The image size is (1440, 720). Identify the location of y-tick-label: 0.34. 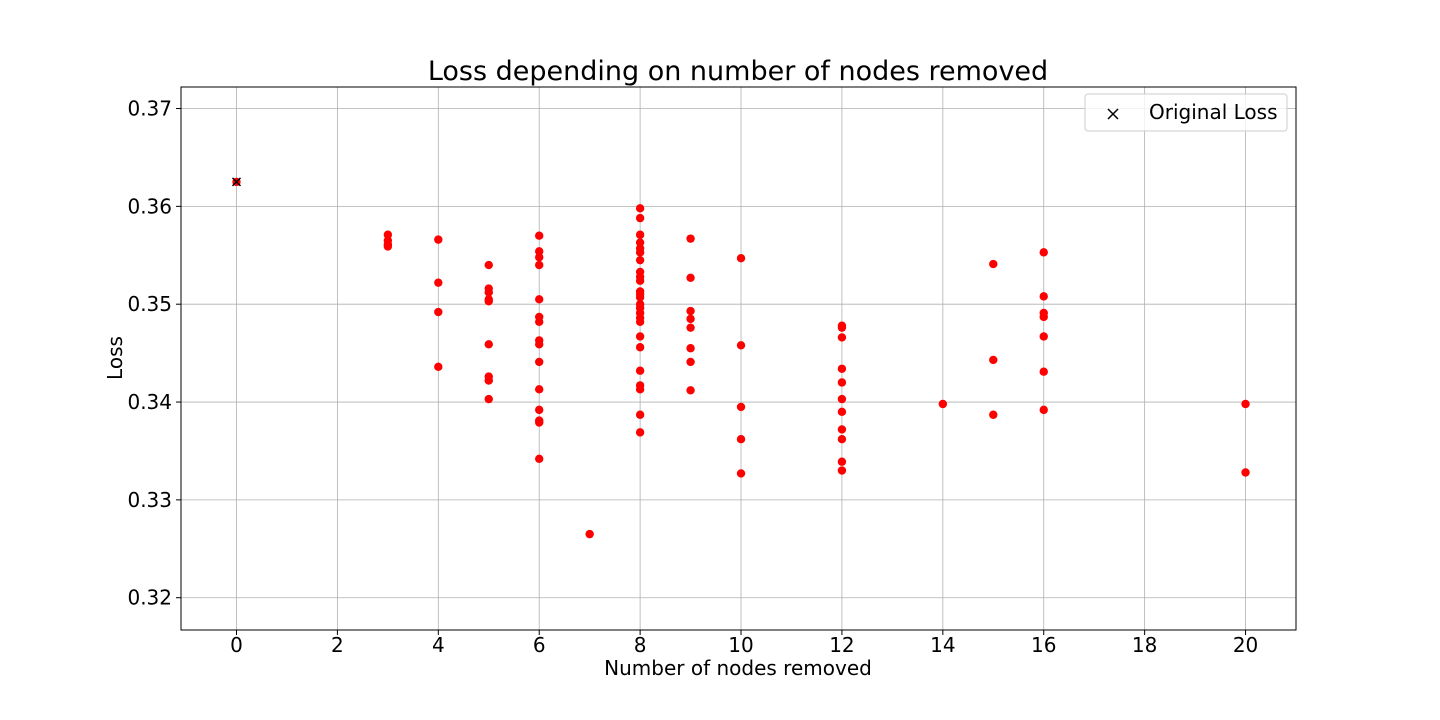
(149, 402).